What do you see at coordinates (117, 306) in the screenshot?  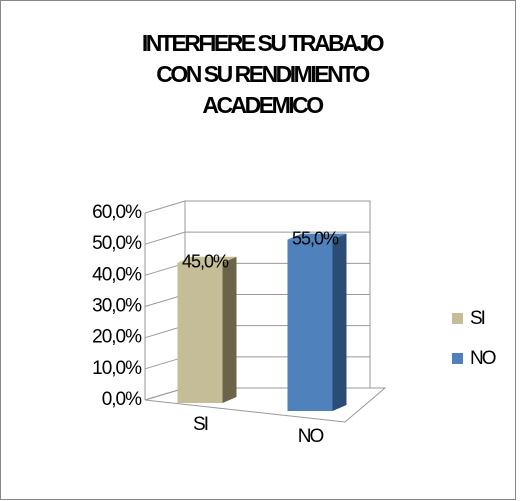 I see `y-tick-label: 30,0%` at bounding box center [117, 306].